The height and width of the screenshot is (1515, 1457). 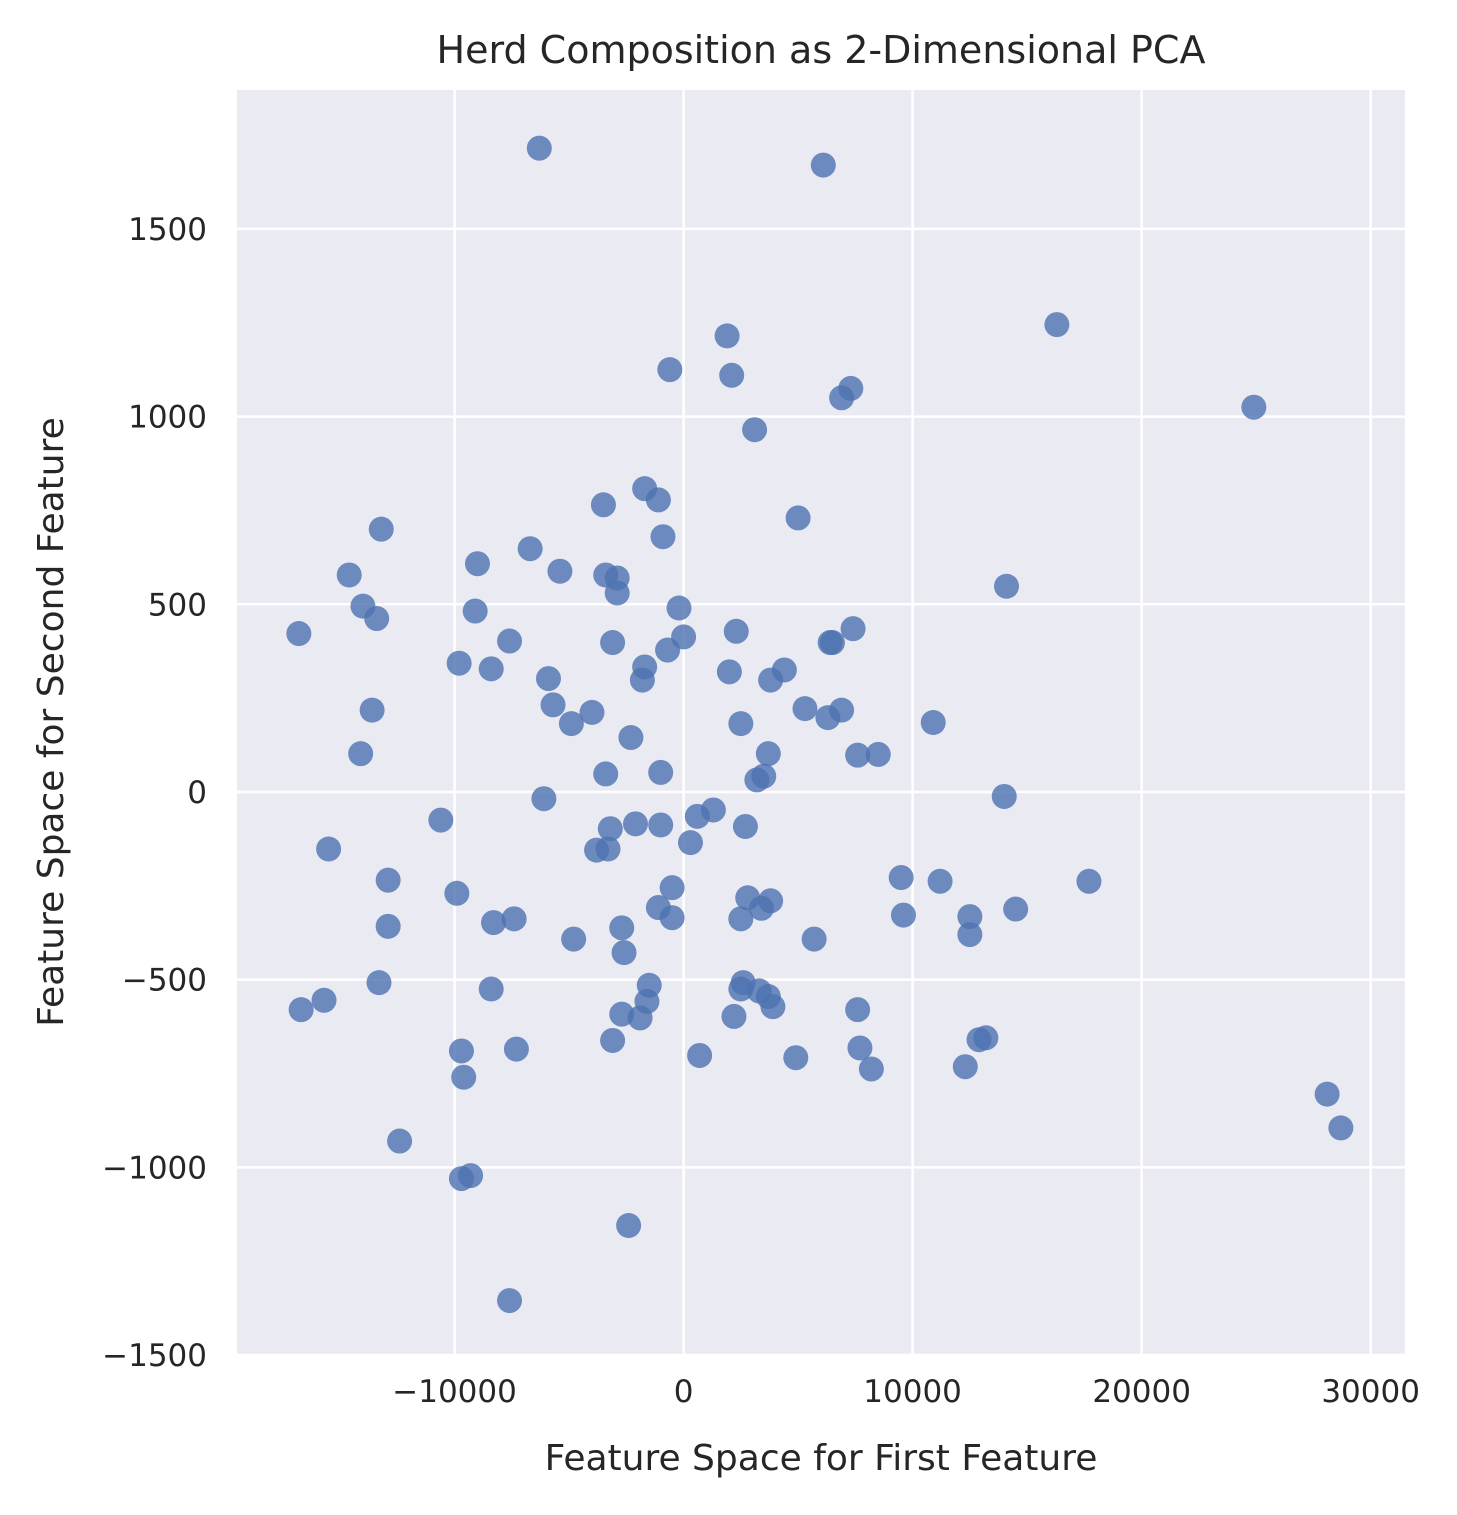 I want to click on y-tick-label: −1500, so click(x=154, y=1356).